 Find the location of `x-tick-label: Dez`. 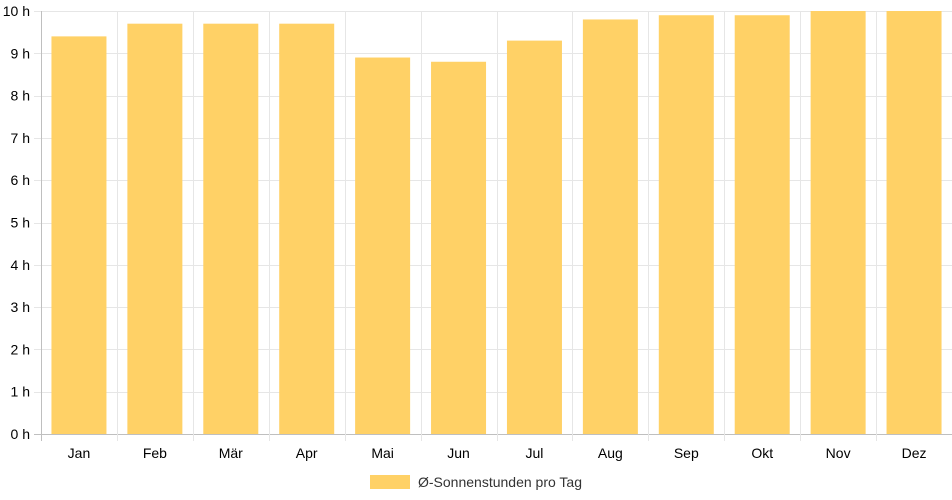

x-tick-label: Dez is located at coordinates (914, 453).